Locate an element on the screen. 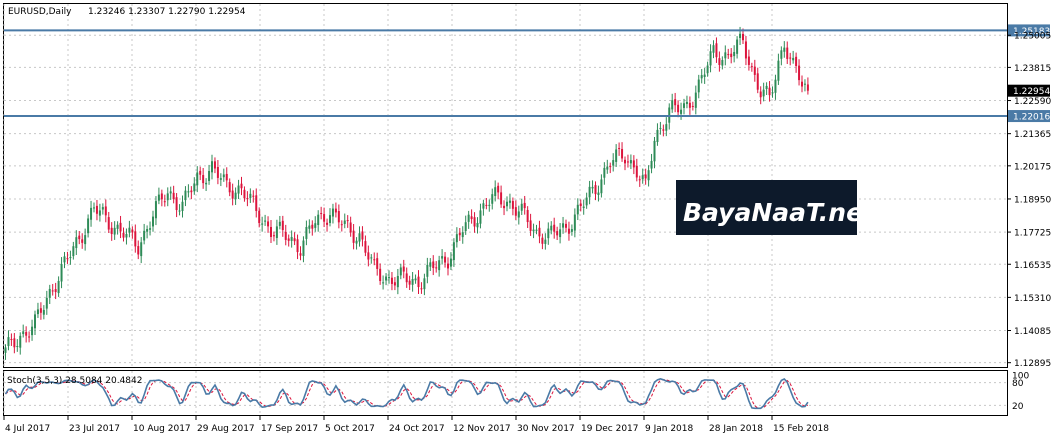  date-tick-label: 23 Jul 2017 is located at coordinates (94, 429).